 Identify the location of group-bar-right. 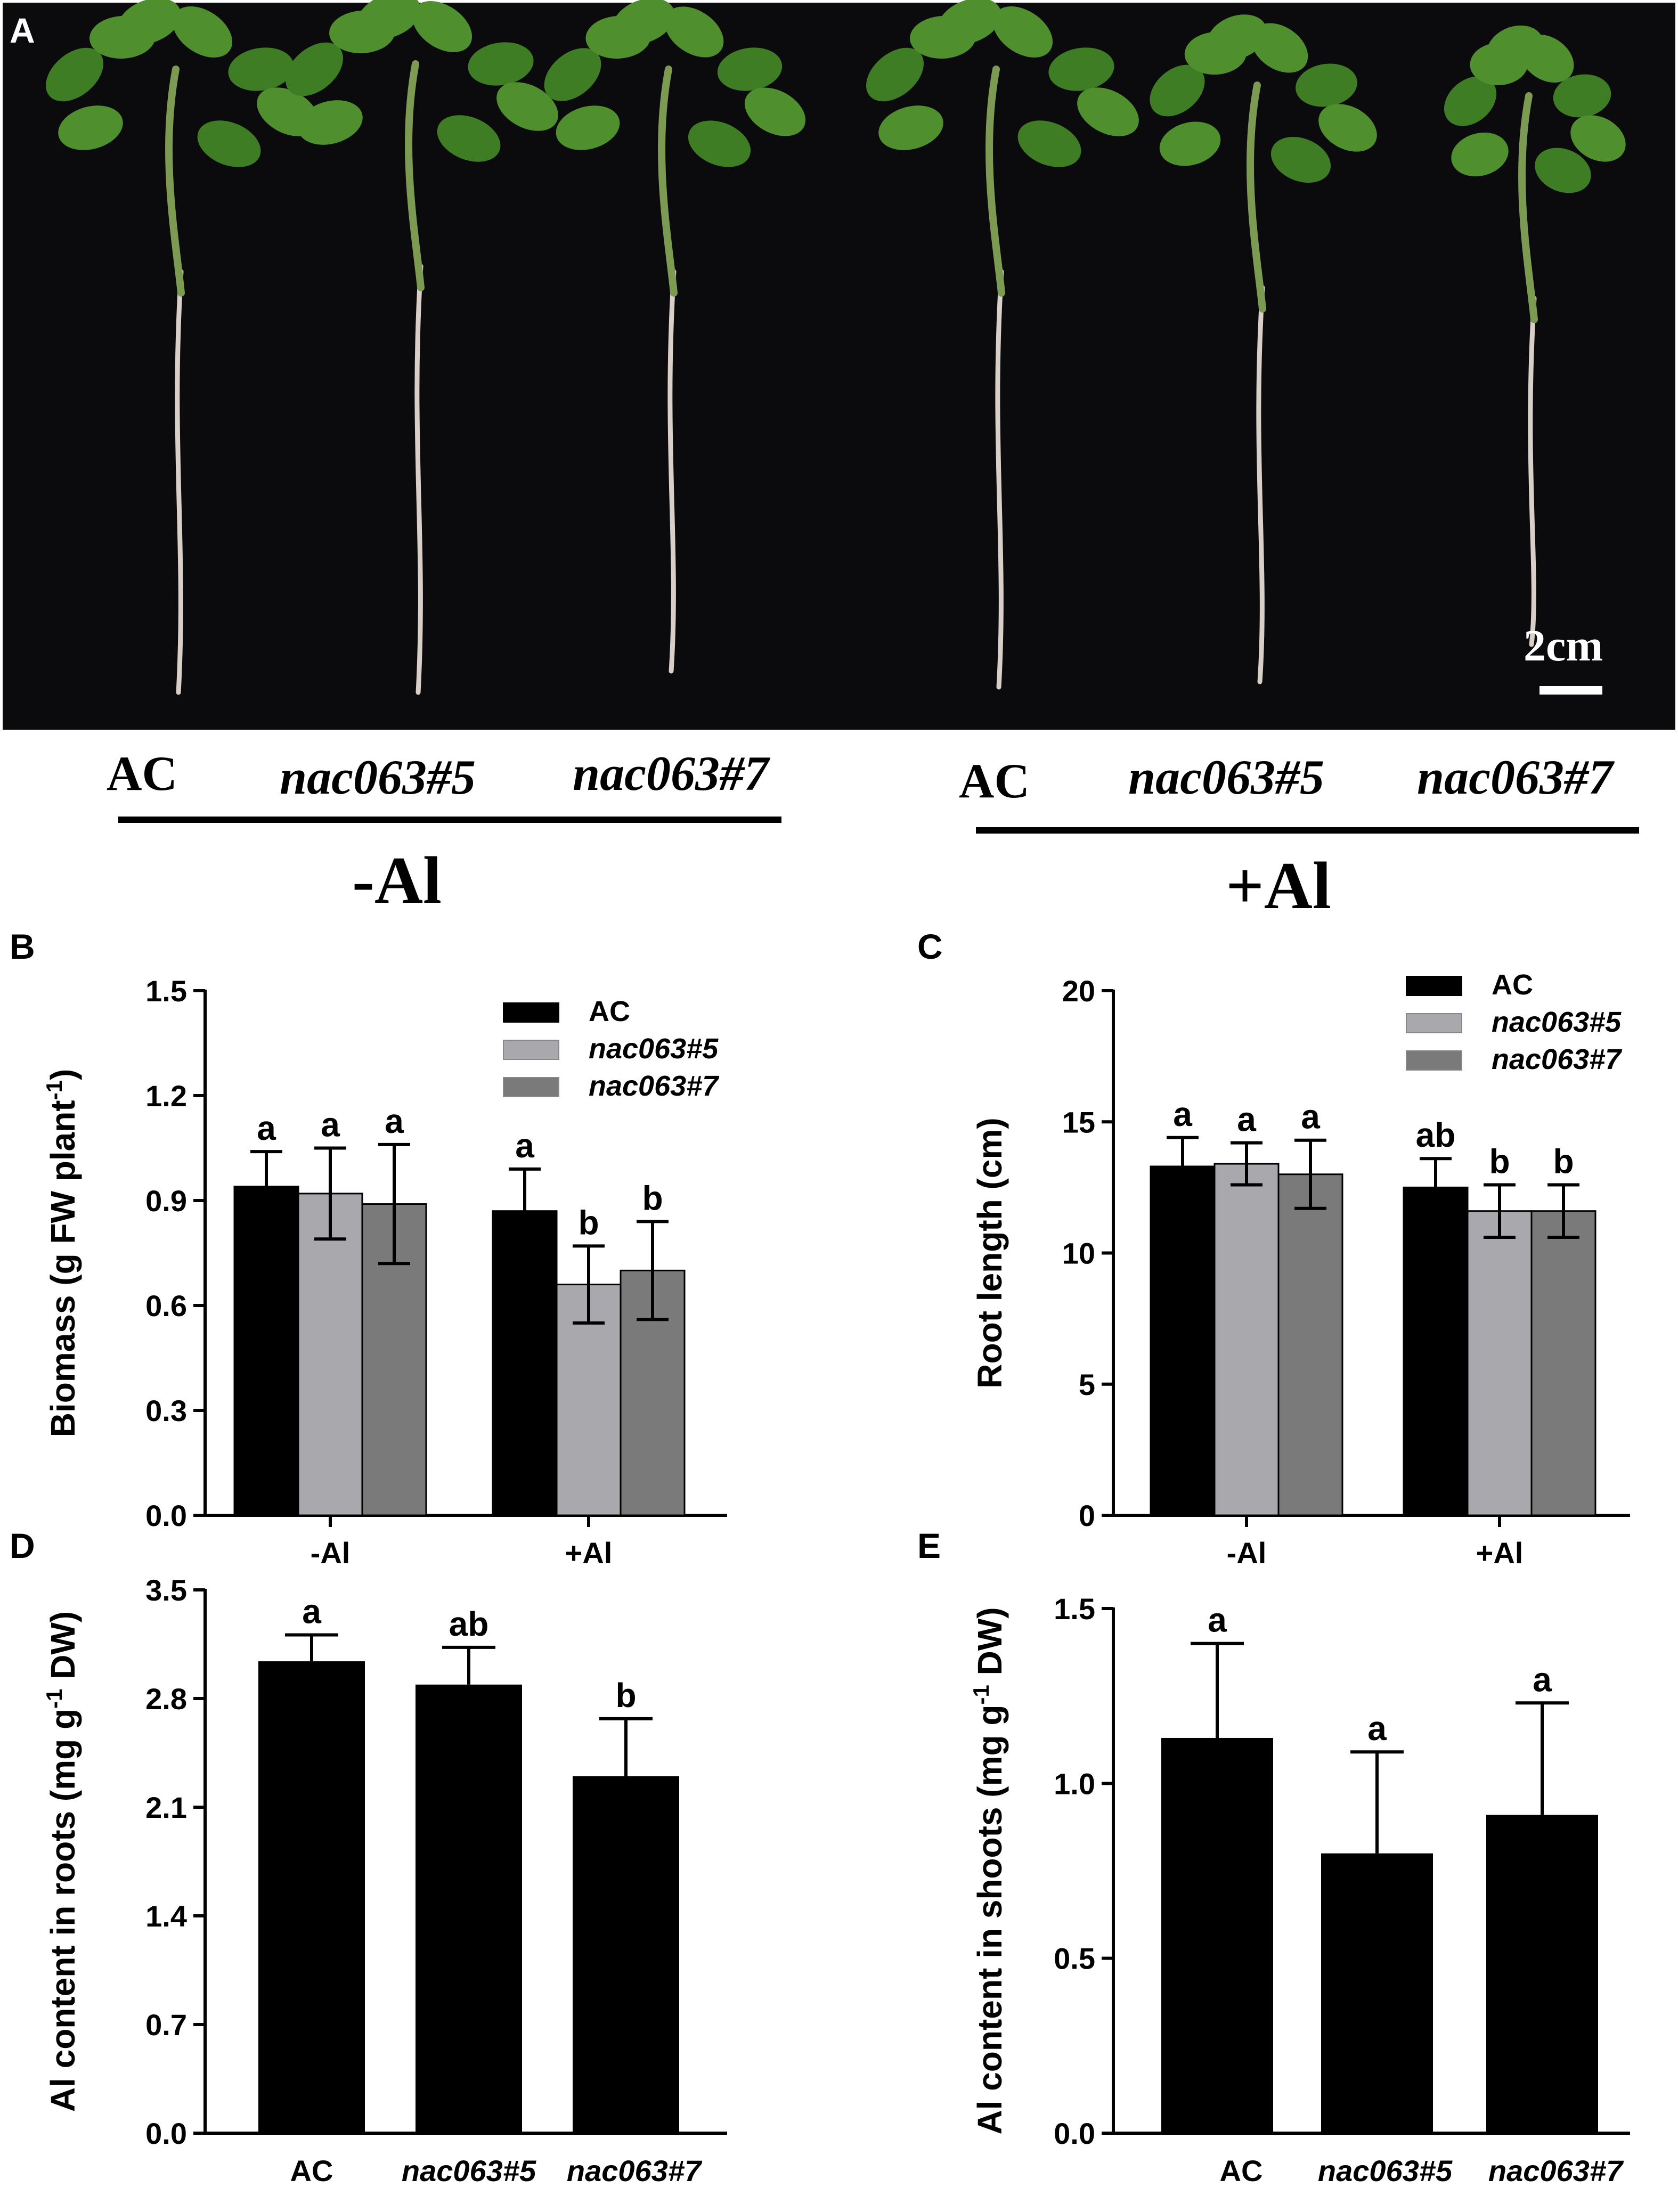
(1307, 830).